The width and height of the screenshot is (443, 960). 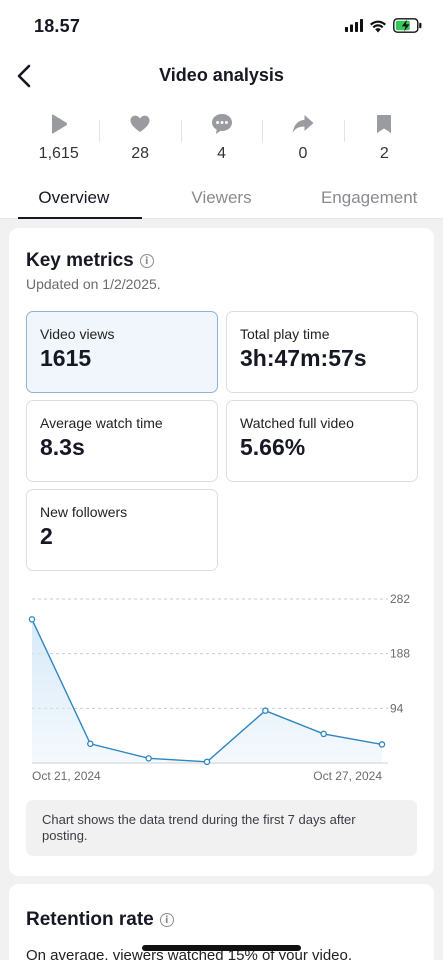 I want to click on metric-value: 5.66%, so click(x=273, y=447).